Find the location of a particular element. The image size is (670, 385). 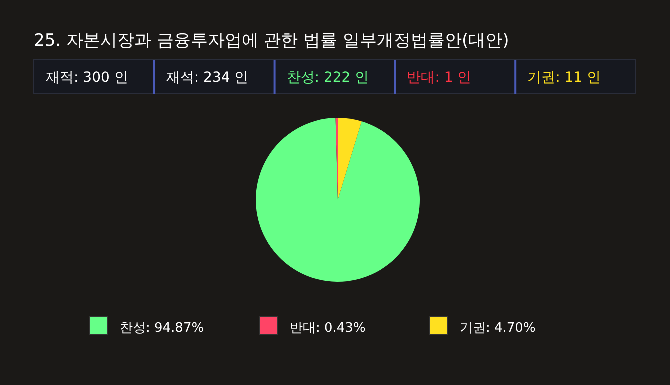

legend-label: 기권: 4.70% is located at coordinates (498, 328).